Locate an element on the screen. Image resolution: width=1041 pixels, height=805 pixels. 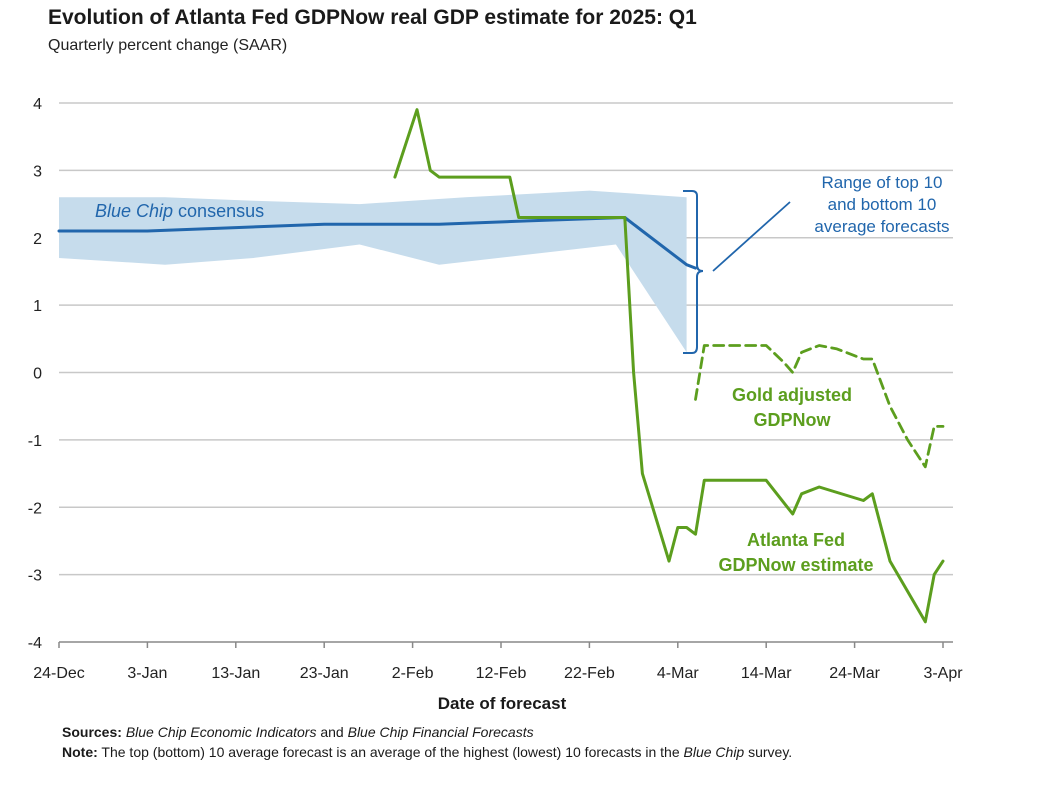
x-tick-label: 3-Apr is located at coordinates (943, 673).